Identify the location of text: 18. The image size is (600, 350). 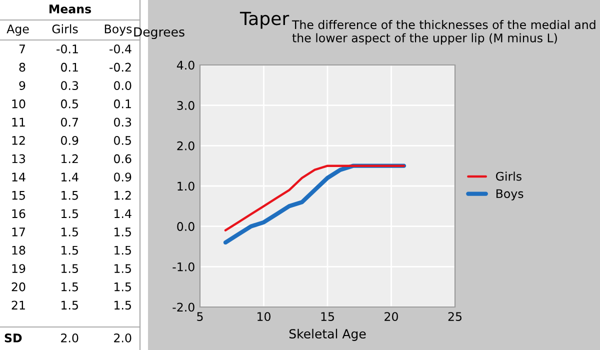
(19, 250).